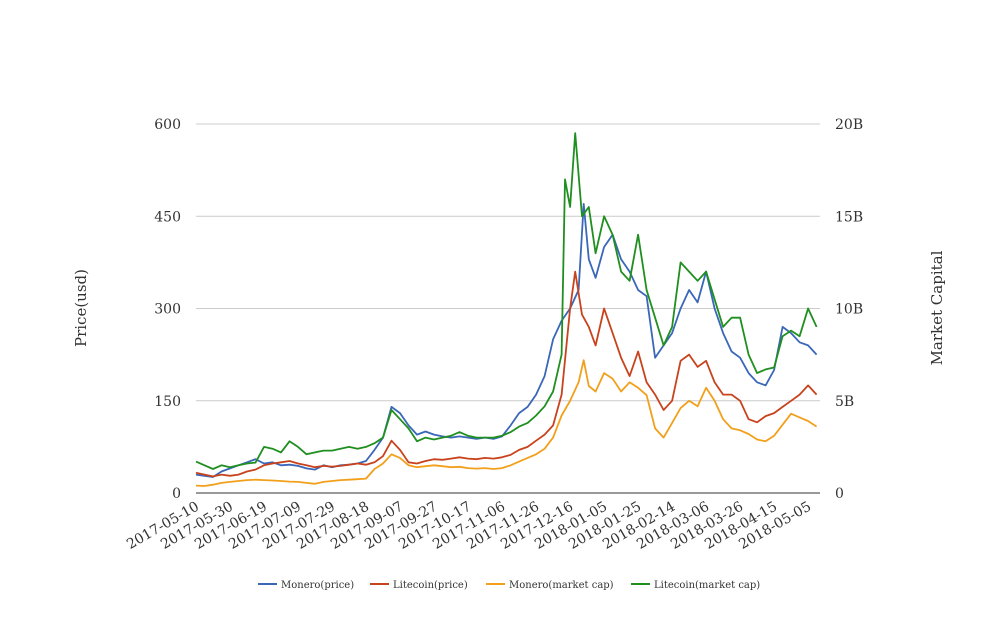 The width and height of the screenshot is (1008, 620). I want to click on y-tick-label-right: 15B, so click(849, 217).